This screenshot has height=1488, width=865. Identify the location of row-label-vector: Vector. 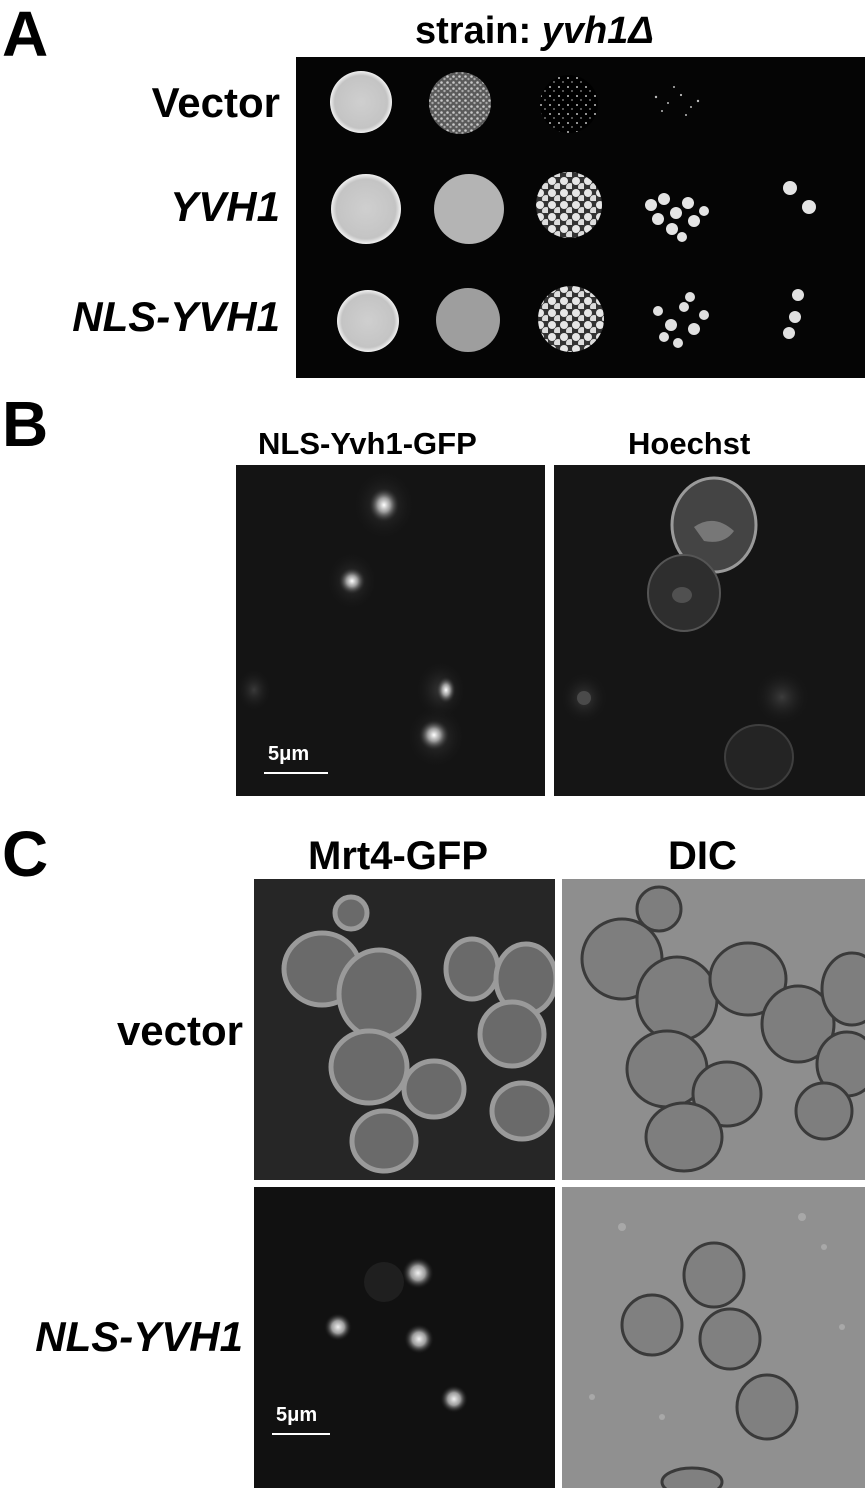
(215, 102).